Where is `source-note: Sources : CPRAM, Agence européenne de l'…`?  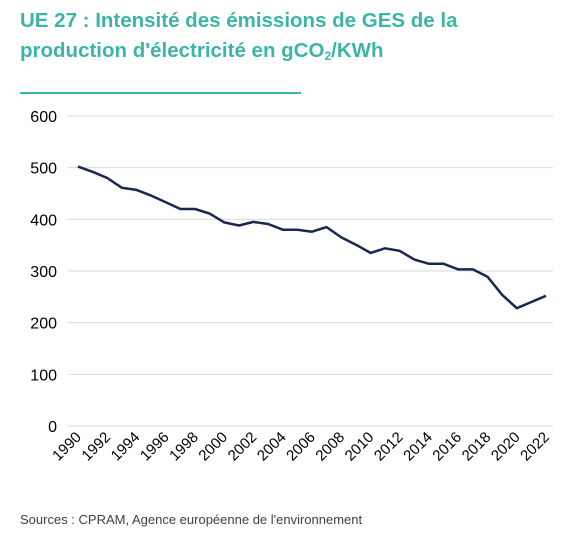 source-note: Sources : CPRAM, Agence européenne de l'… is located at coordinates (191, 519).